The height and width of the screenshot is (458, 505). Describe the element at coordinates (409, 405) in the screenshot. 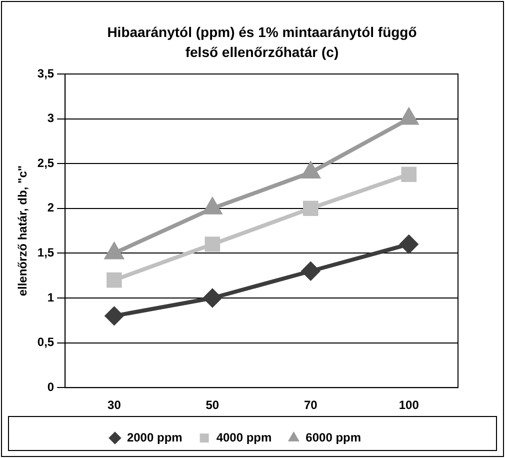

I see `x-tick-label: 100` at that location.